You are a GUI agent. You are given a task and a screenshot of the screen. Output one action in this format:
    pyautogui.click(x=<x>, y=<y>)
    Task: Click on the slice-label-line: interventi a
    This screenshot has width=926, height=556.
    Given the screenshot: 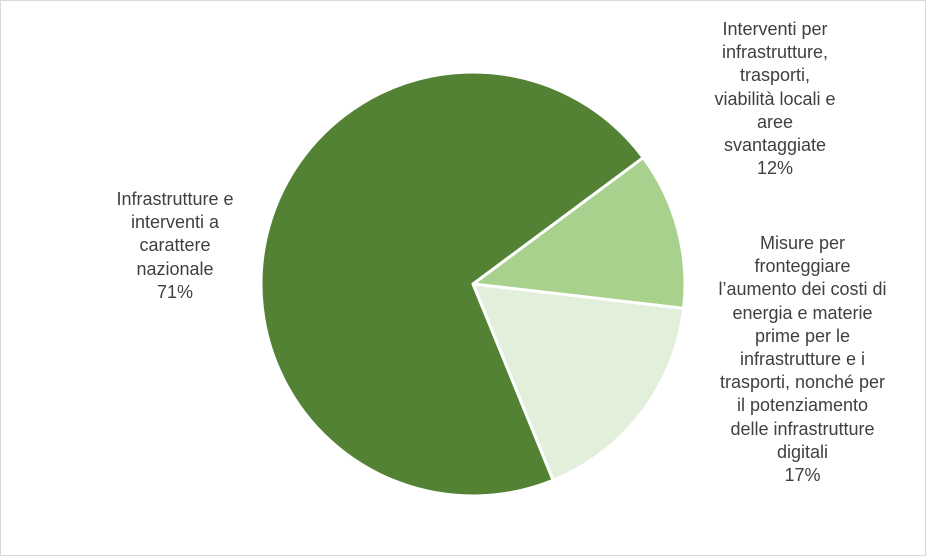 What is the action you would take?
    pyautogui.click(x=175, y=222)
    